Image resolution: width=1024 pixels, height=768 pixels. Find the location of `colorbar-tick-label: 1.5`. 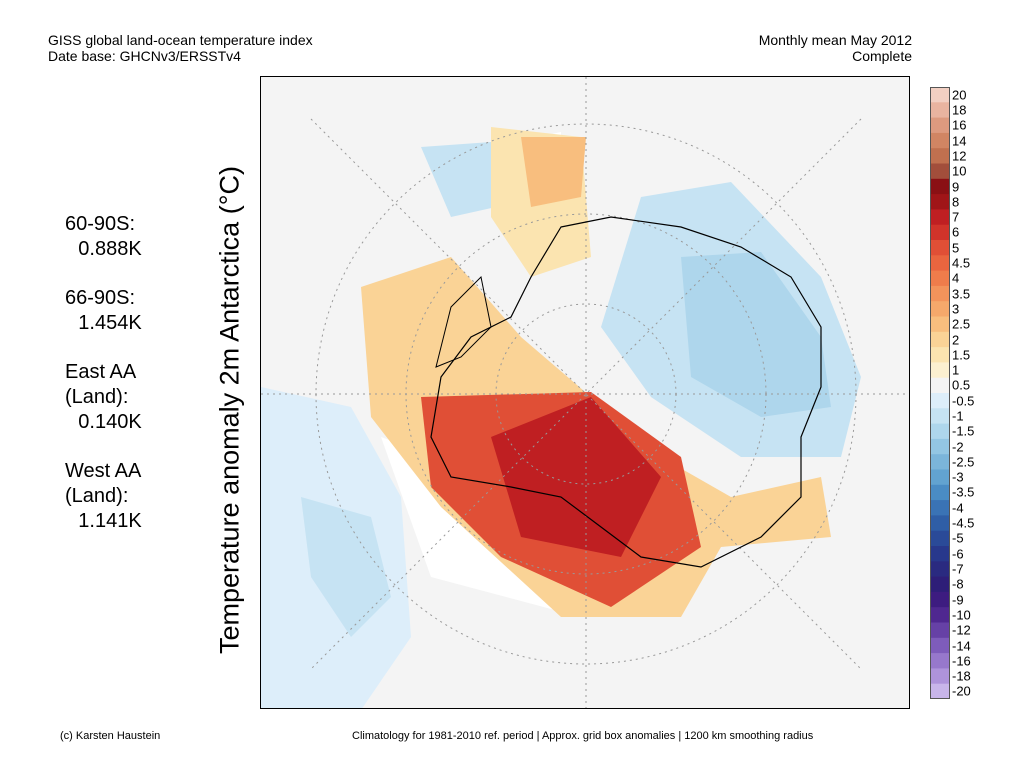

colorbar-tick-label: 1.5 is located at coordinates (961, 355).